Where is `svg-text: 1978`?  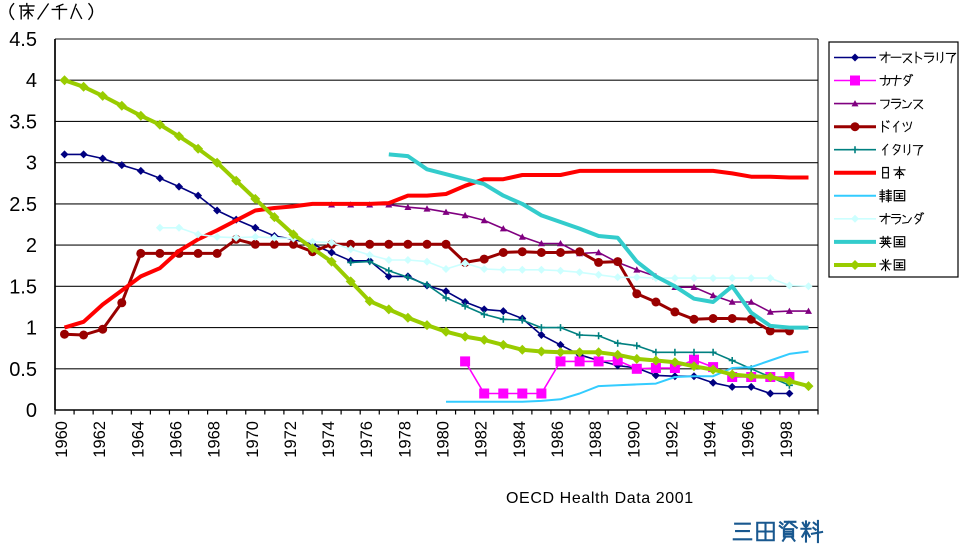 svg-text: 1978 is located at coordinates (405, 439).